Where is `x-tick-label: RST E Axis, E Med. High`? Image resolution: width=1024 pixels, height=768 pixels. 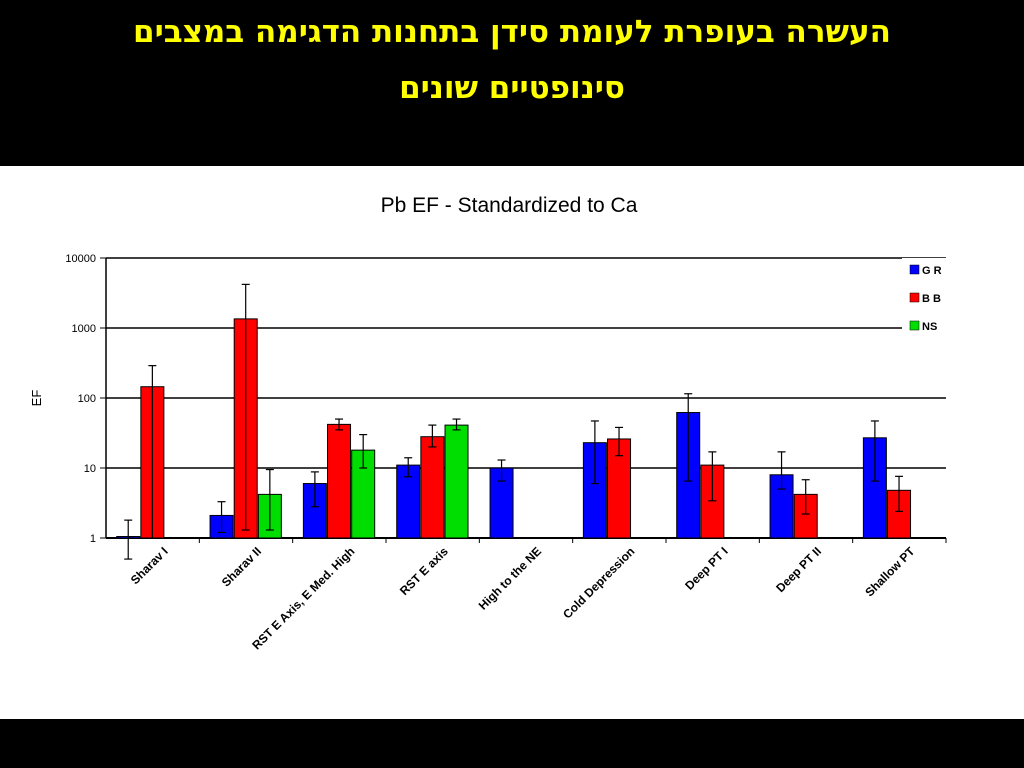
x-tick-label: RST E Axis, E Med. High is located at coordinates (303, 598).